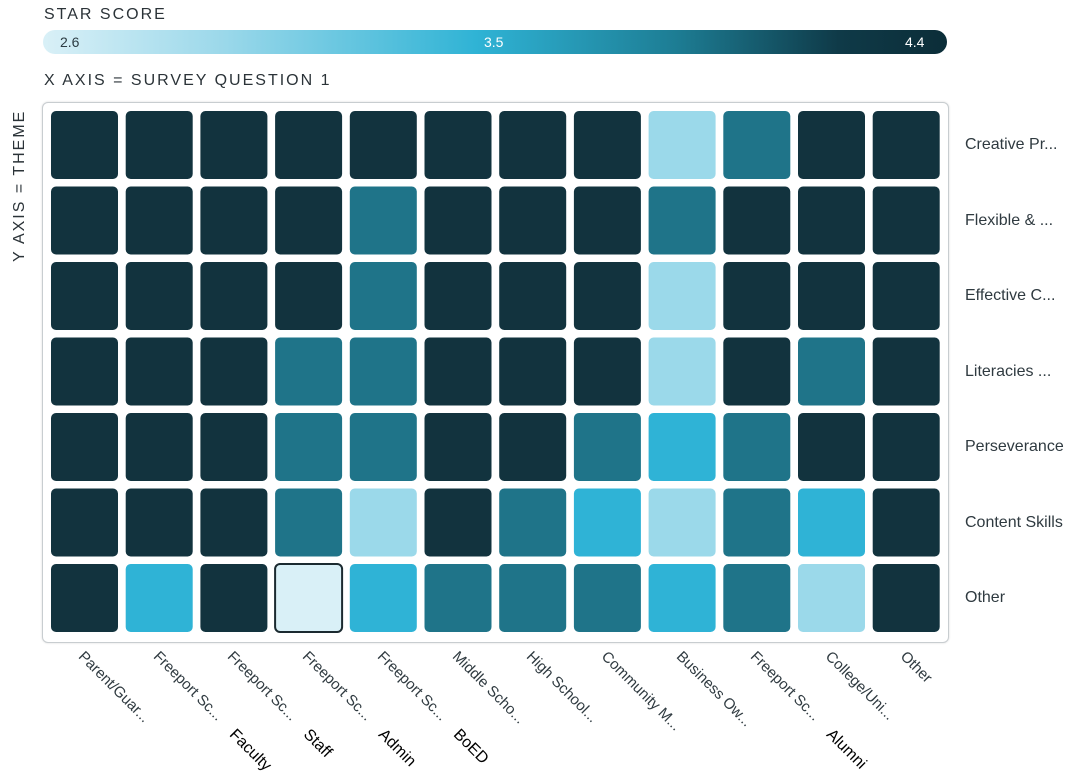 The width and height of the screenshot is (1078, 779). I want to click on heatmap-cell-r3-c5, so click(458, 371).